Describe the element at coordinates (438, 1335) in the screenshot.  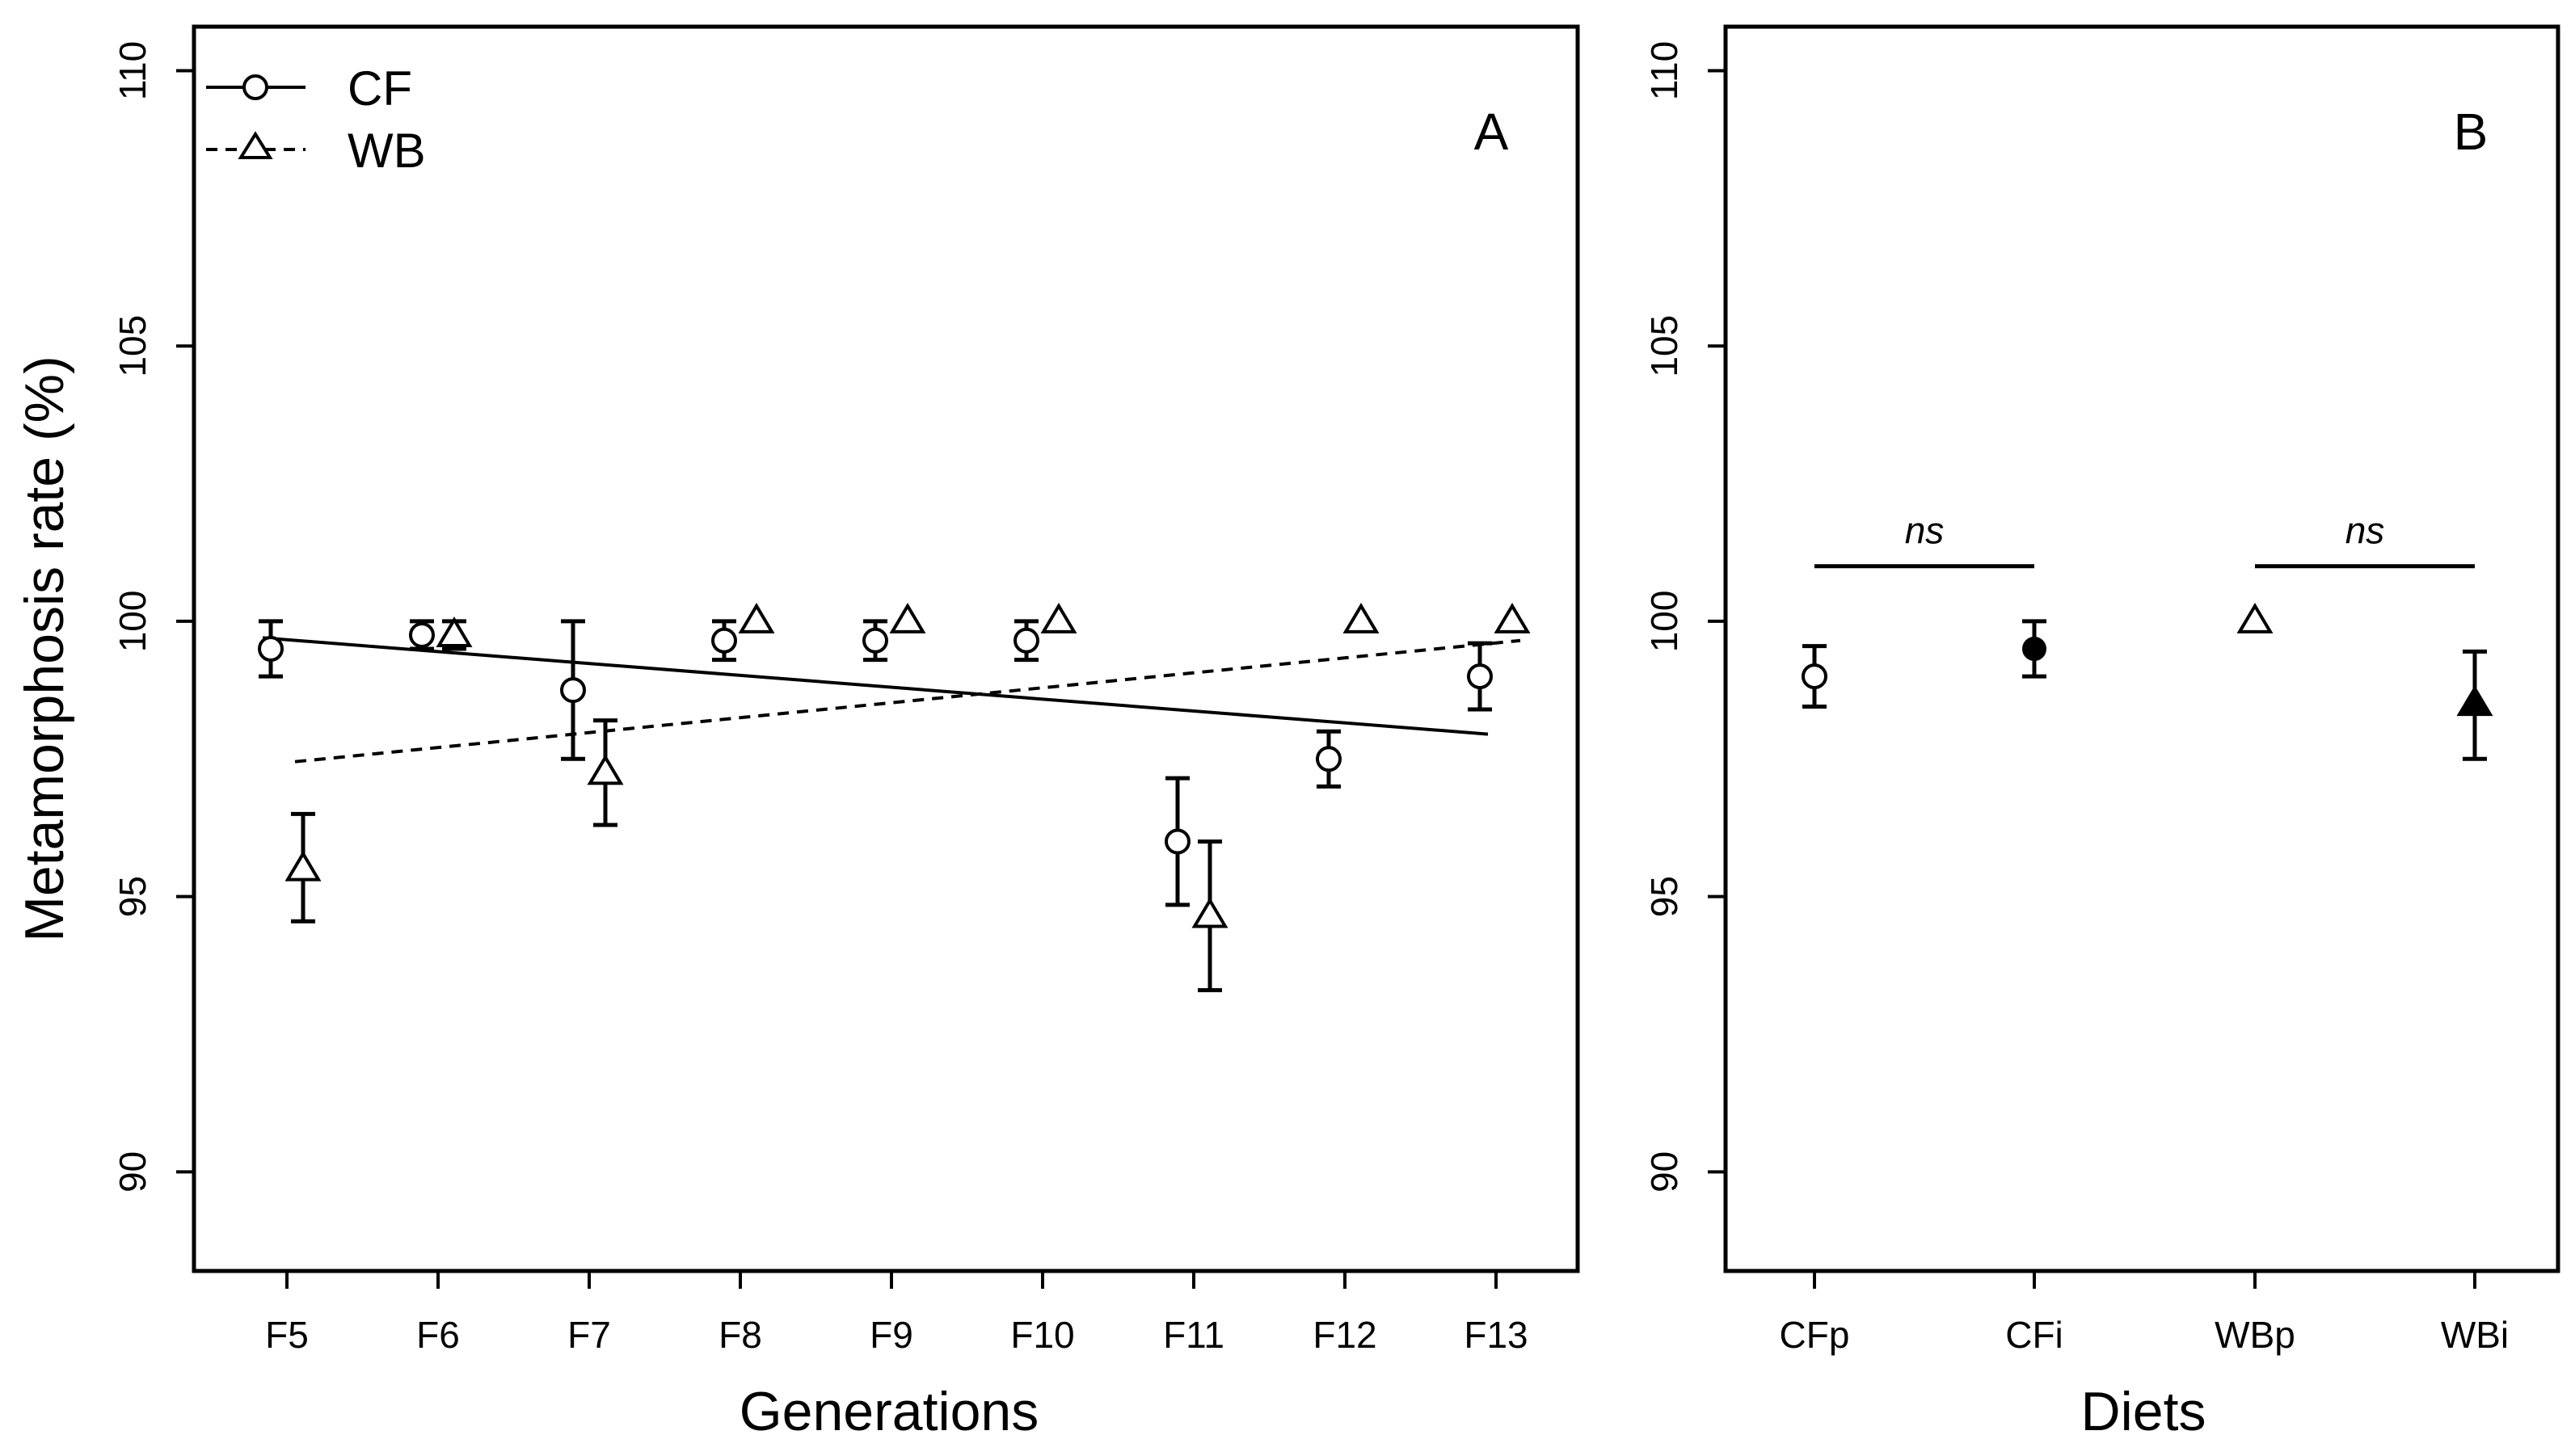
I see `x-tick-label: F6` at that location.